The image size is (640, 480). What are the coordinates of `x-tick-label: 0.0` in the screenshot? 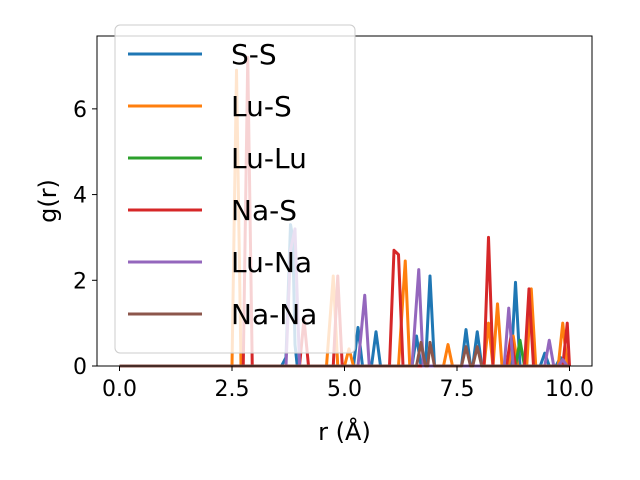 It's located at (119, 389).